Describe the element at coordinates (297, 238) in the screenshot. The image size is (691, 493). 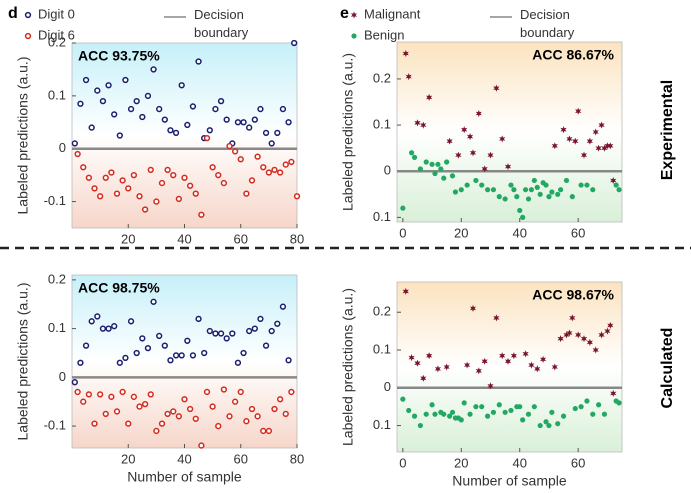
I see `x-tick-label: 80` at that location.